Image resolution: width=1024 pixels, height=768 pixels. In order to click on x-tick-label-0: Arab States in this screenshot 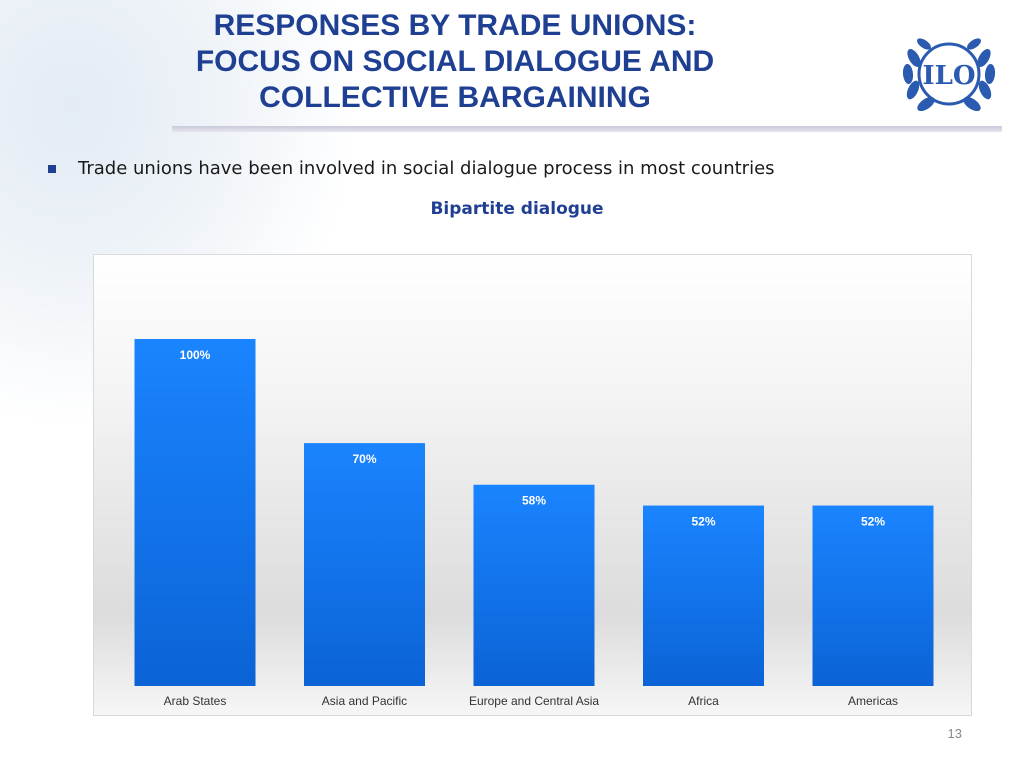, I will do `click(195, 701)`.